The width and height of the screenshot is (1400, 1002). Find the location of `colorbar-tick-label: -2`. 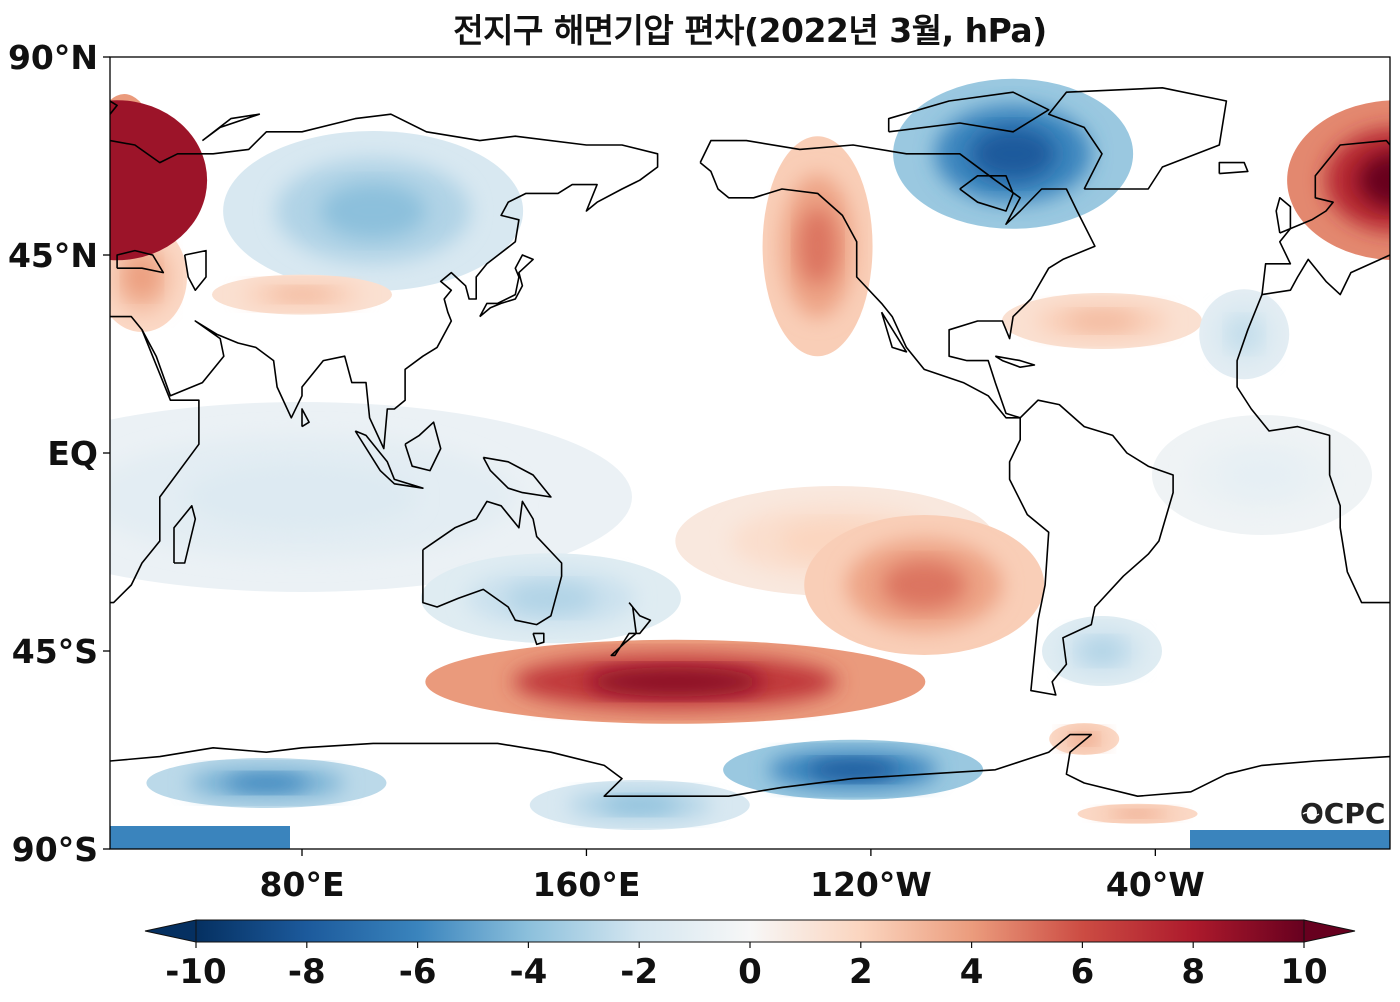

colorbar-tick-label: -2 is located at coordinates (639, 972).